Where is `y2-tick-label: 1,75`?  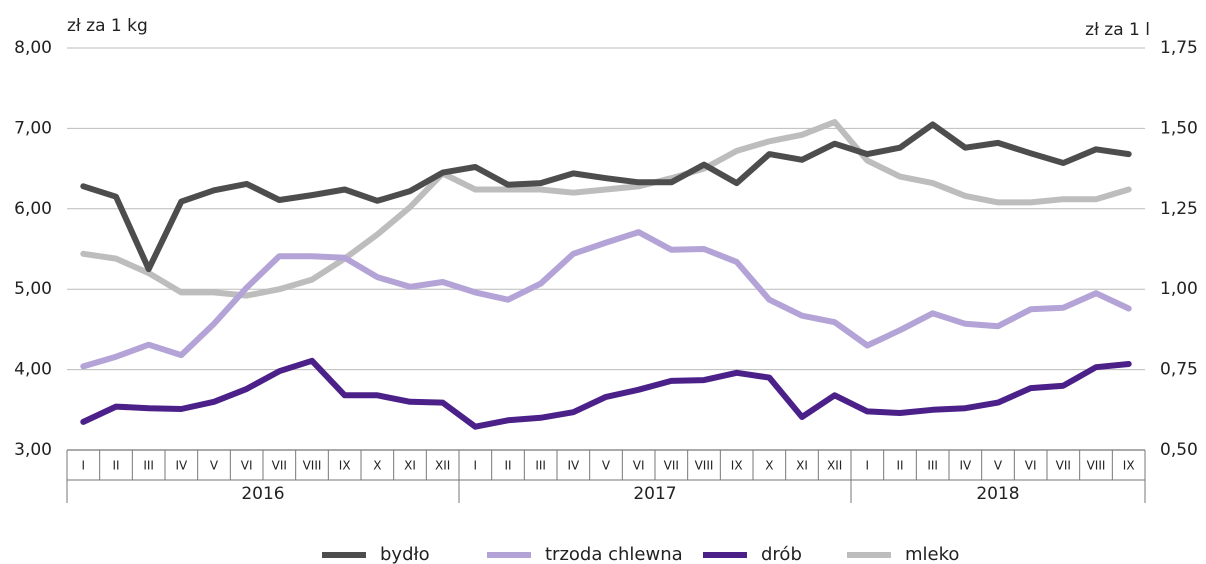 y2-tick-label: 1,75 is located at coordinates (1179, 48).